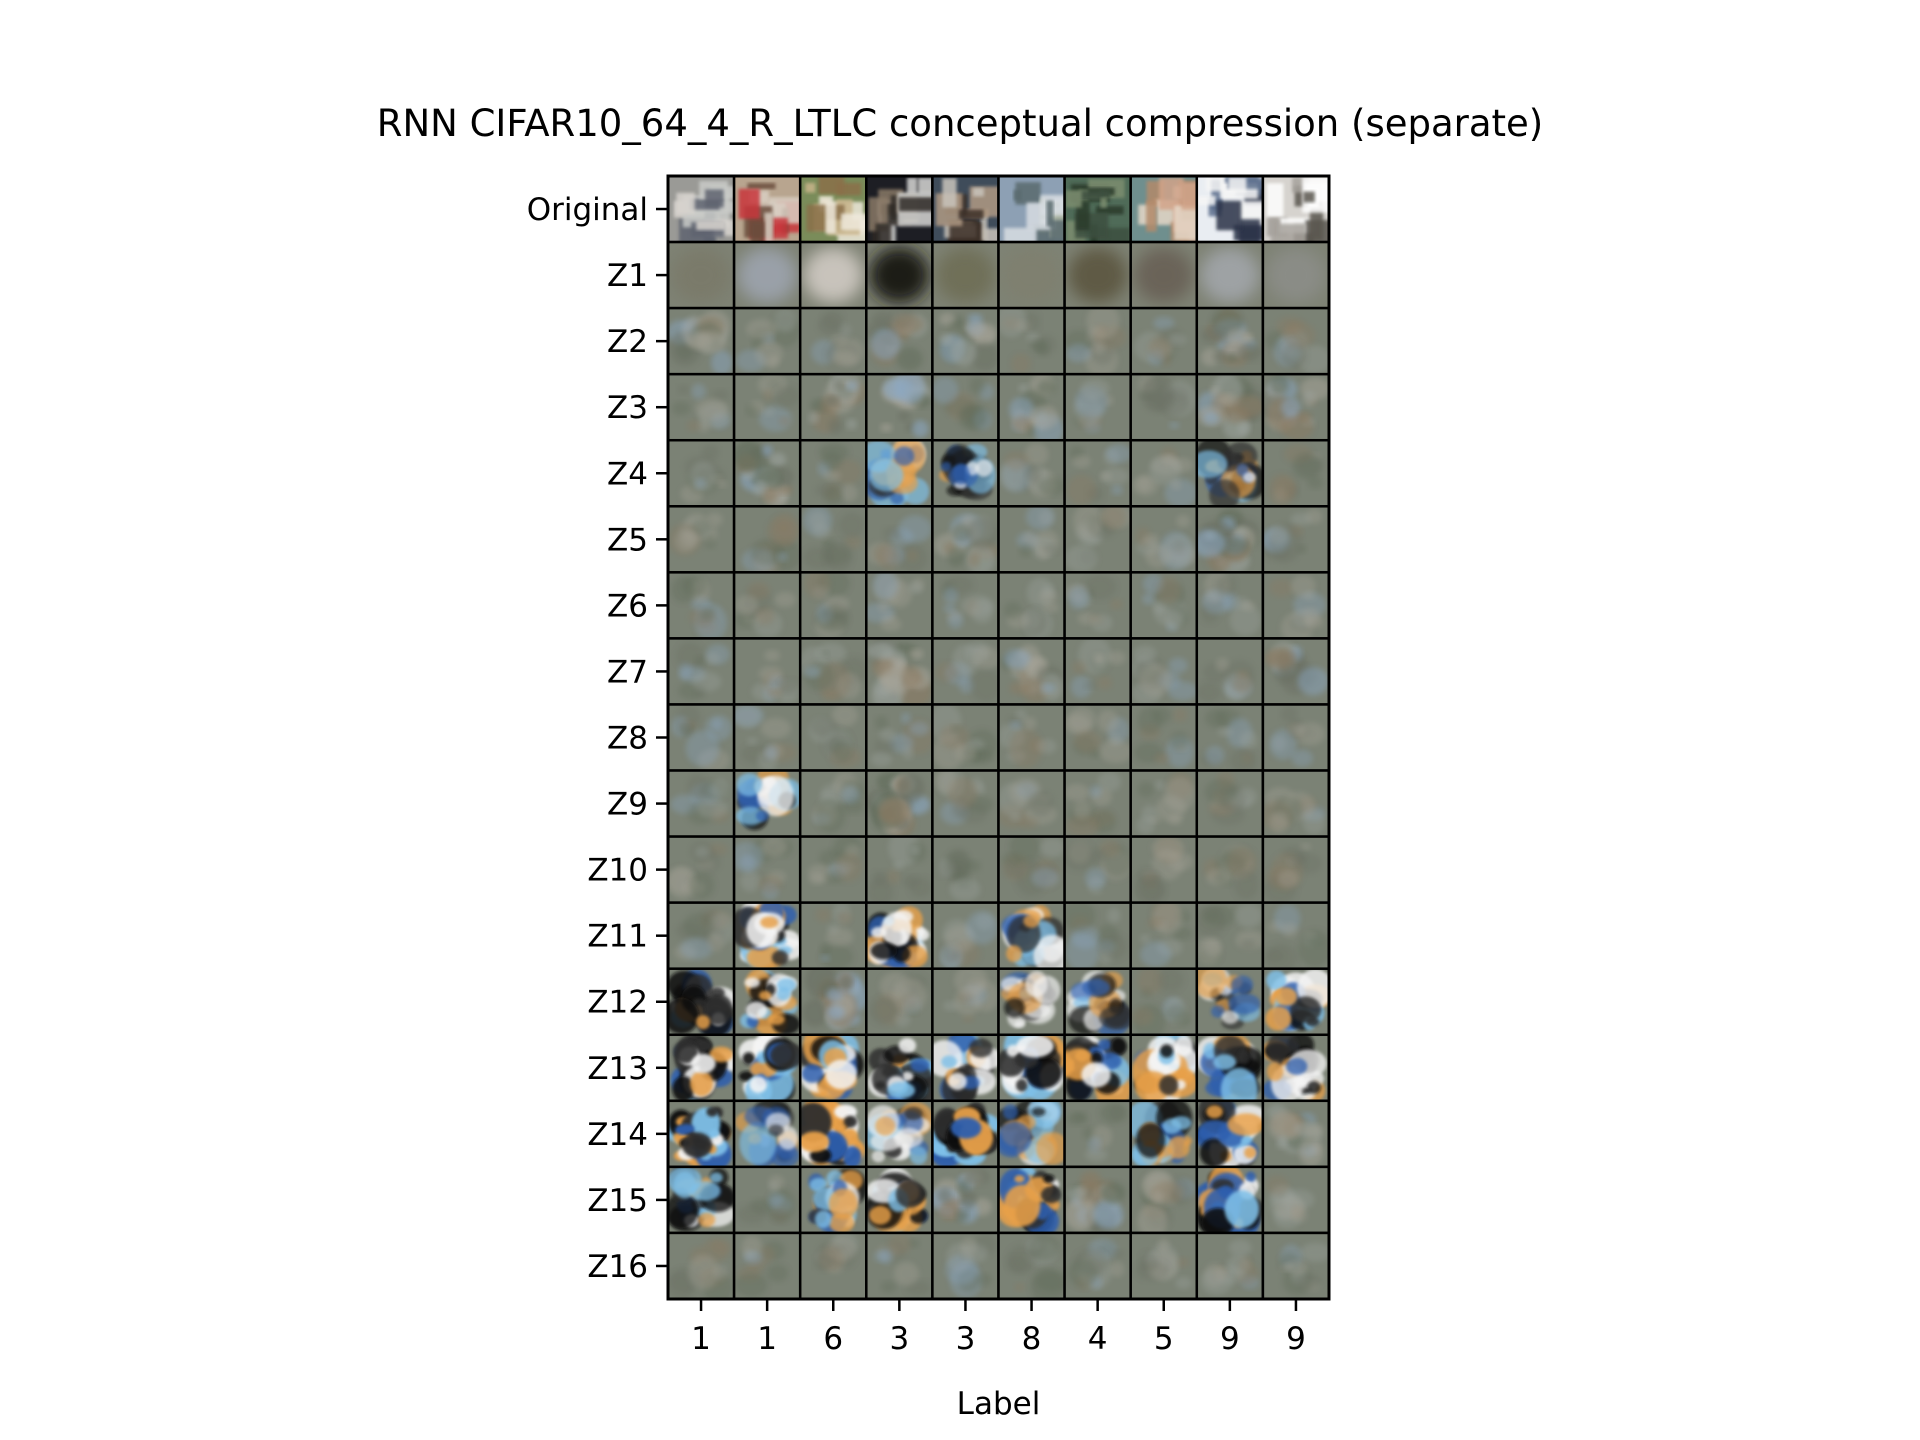 This screenshot has width=1920, height=1440. I want to click on cell-r7-c1, so click(767, 671).